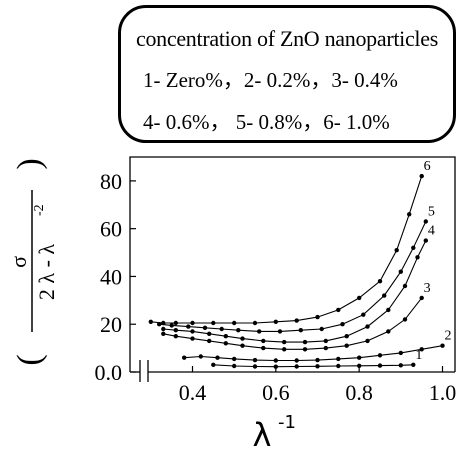 The image size is (459, 454). Describe the element at coordinates (443, 392) in the screenshot. I see `x-tick-label: 1.0` at that location.